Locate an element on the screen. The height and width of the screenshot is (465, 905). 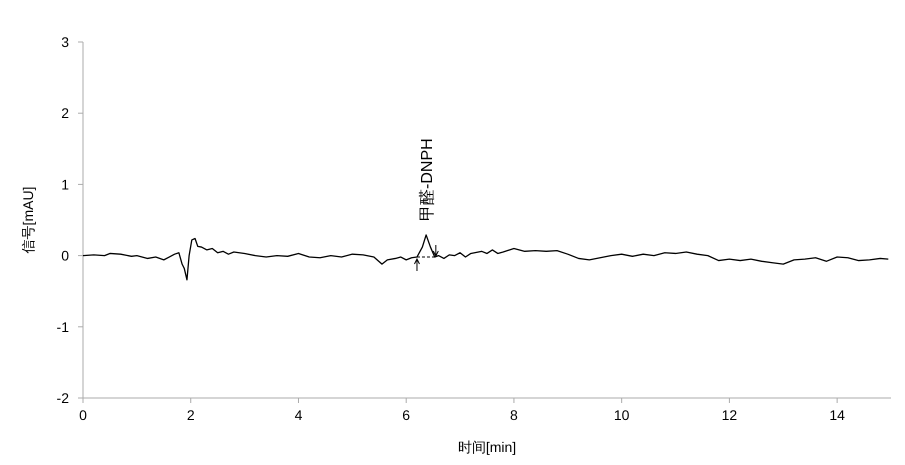
line-series is located at coordinates (485, 257).